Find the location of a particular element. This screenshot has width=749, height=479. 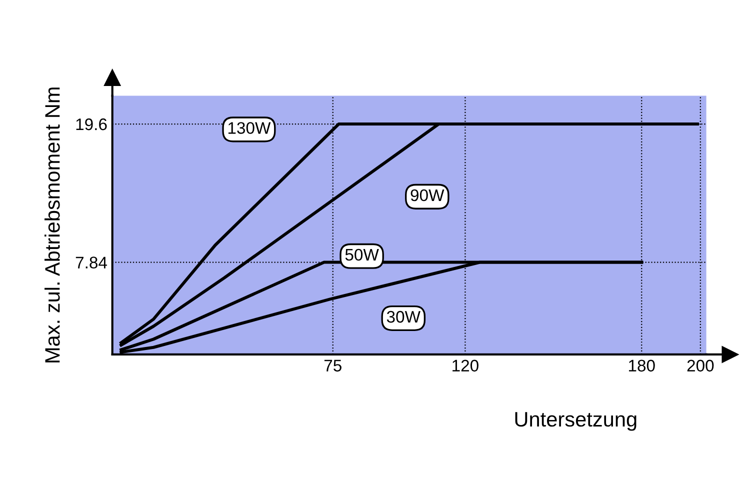

y-axis-title: Max. zul. Abtriebsmoment Nm is located at coordinates (52, 225).